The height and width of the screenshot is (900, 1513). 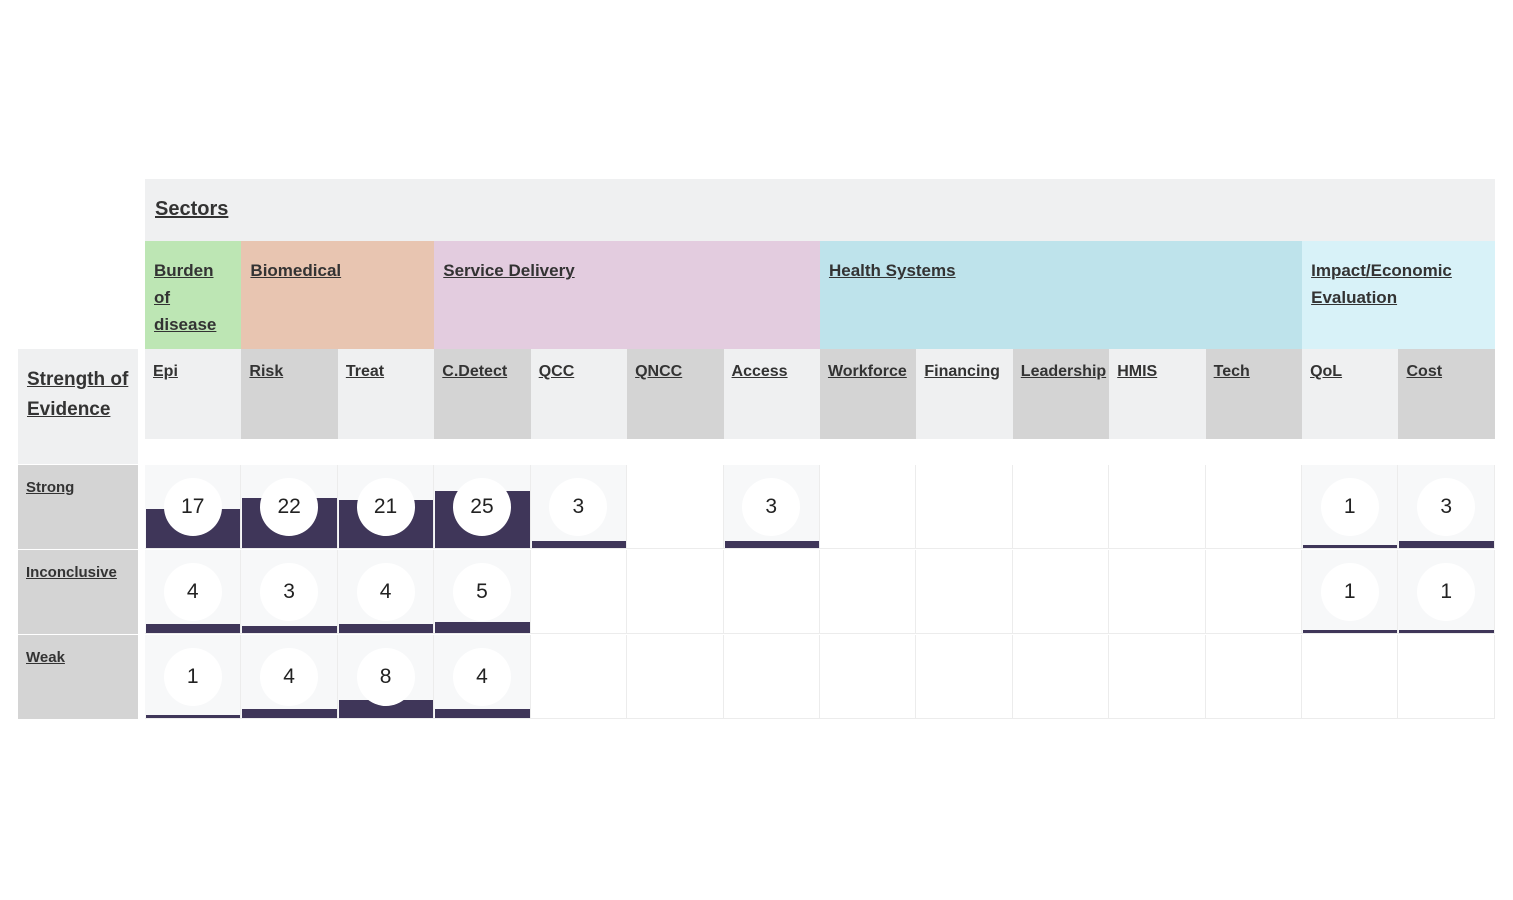 I want to click on count-bubble: 22, so click(x=289, y=506).